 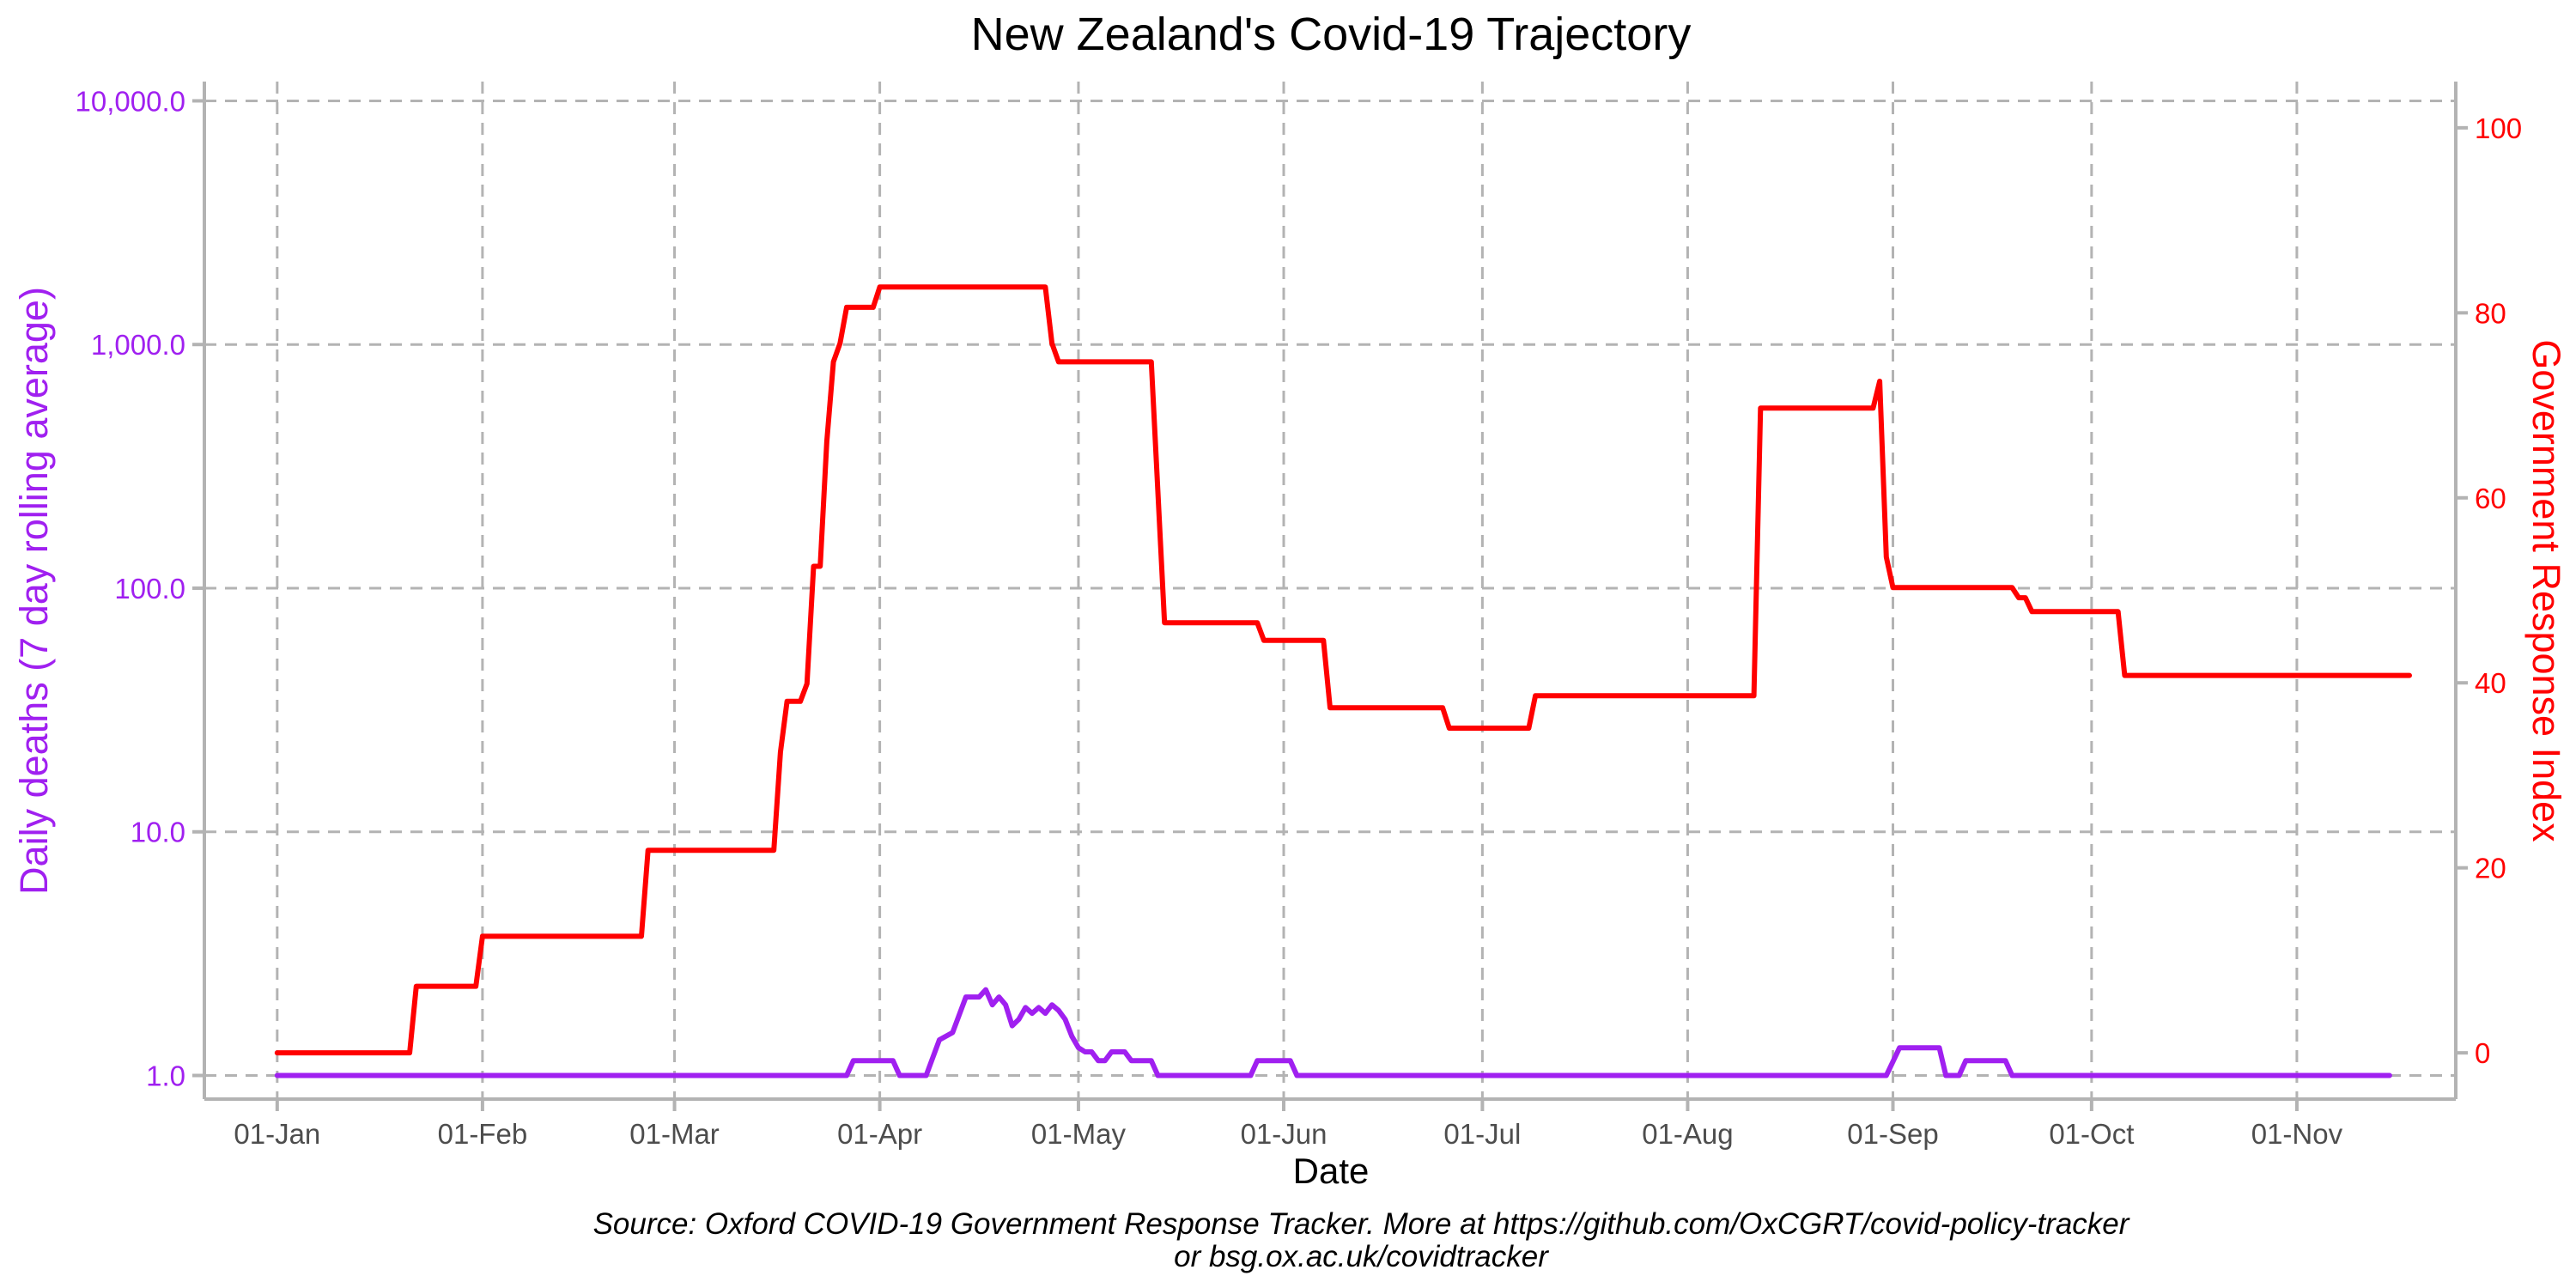 What do you see at coordinates (1331, 34) in the screenshot?
I see `chart-title: New Zealand's Covid-19 Trajectory` at bounding box center [1331, 34].